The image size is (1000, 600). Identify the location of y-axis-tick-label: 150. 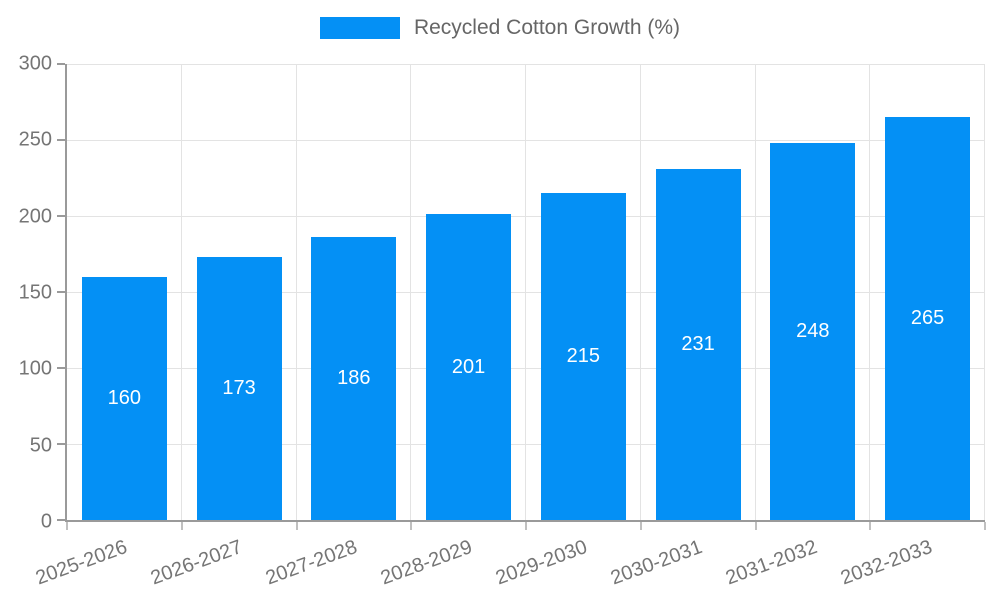
(35, 292).